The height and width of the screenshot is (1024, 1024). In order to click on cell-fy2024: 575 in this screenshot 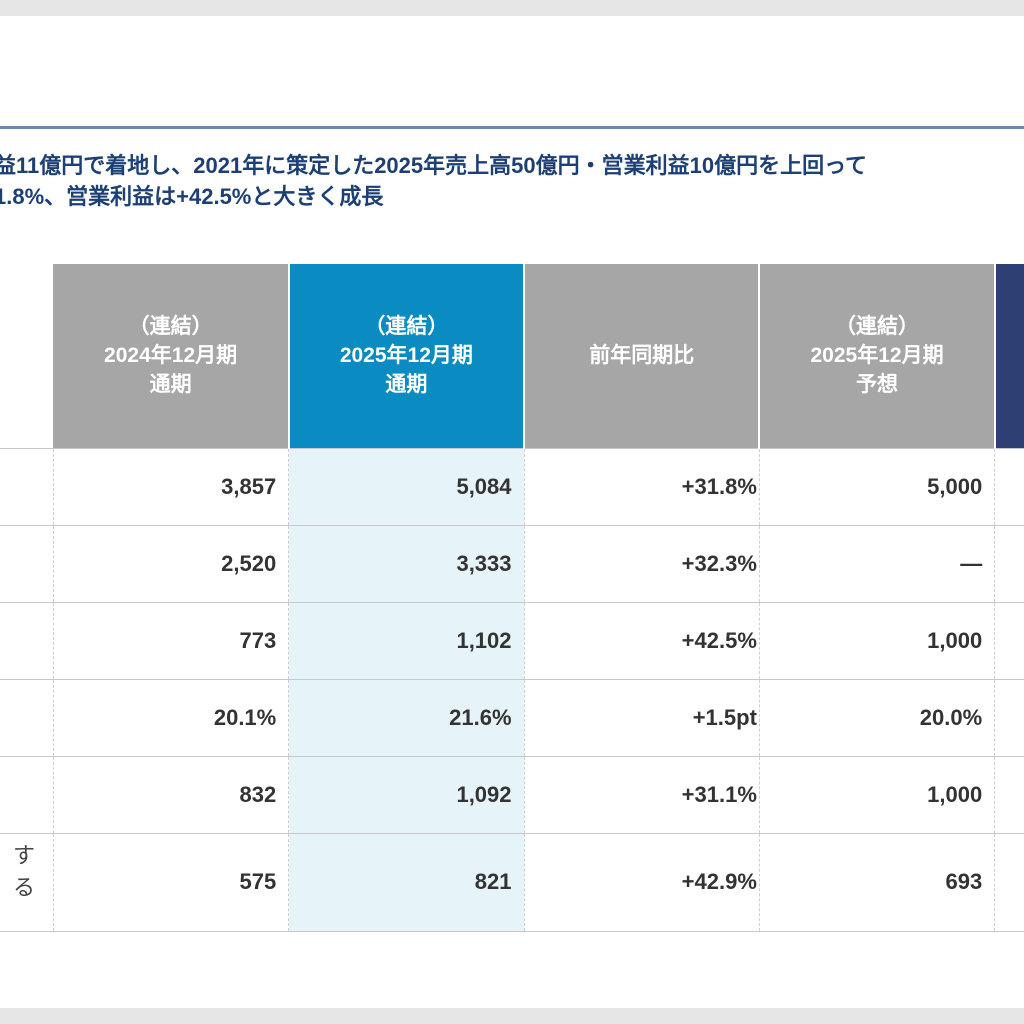, I will do `click(171, 882)`.